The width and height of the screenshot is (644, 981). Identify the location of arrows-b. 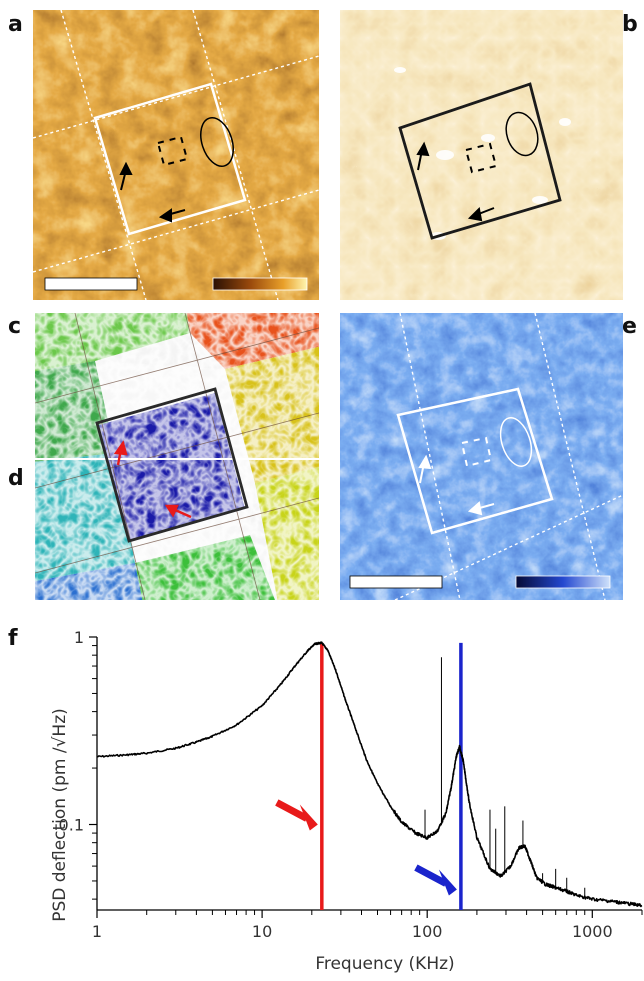
(455, 181).